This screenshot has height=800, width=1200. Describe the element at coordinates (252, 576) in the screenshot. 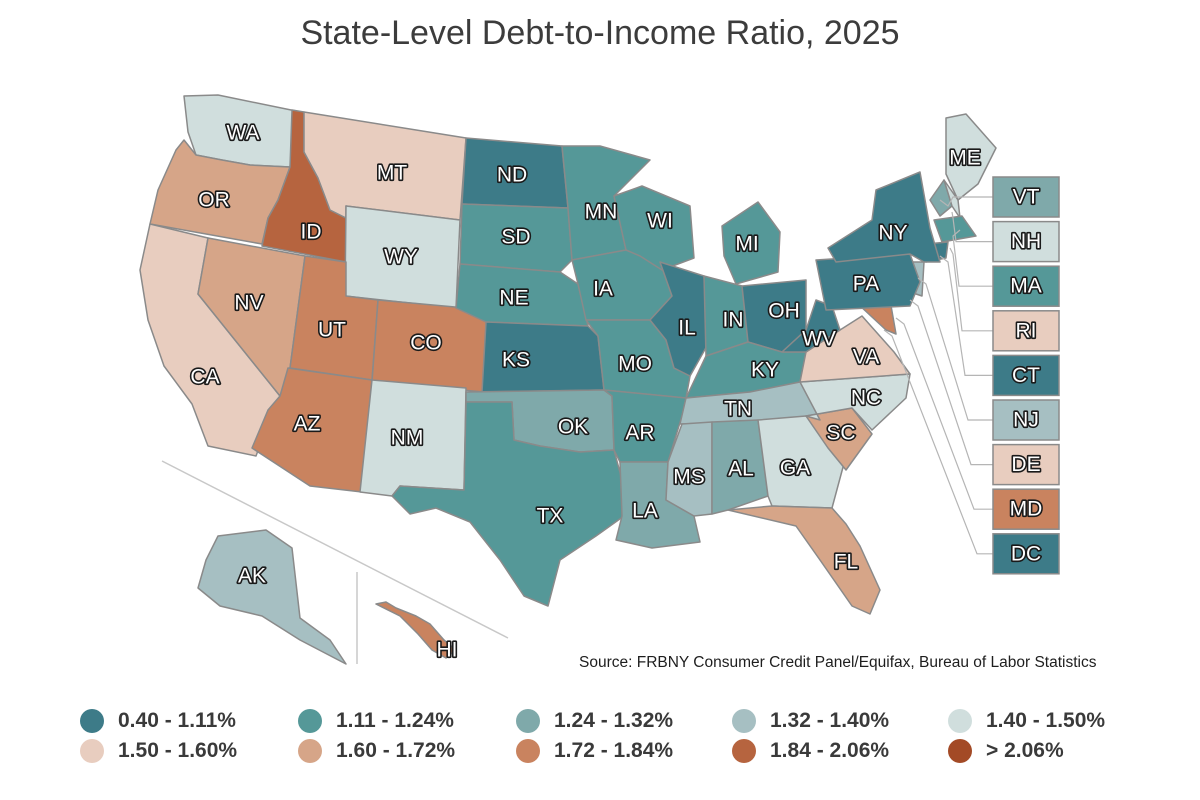

I see `state-label-ak: AK` at that location.